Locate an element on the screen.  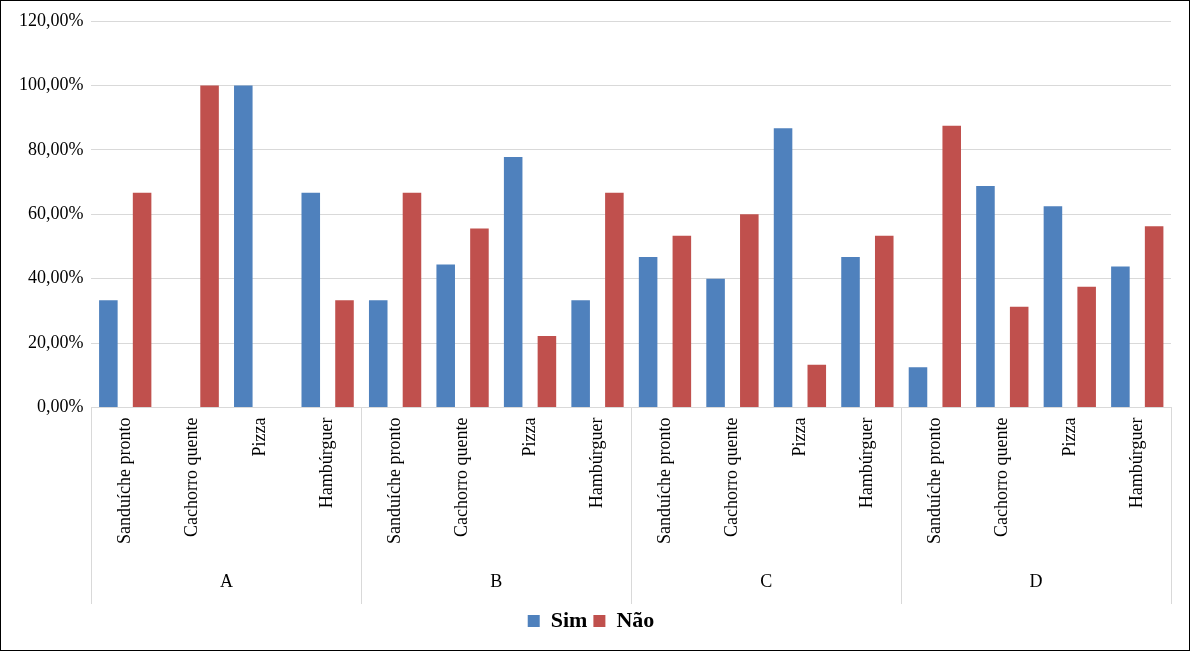
text: B is located at coordinates (496, 580).